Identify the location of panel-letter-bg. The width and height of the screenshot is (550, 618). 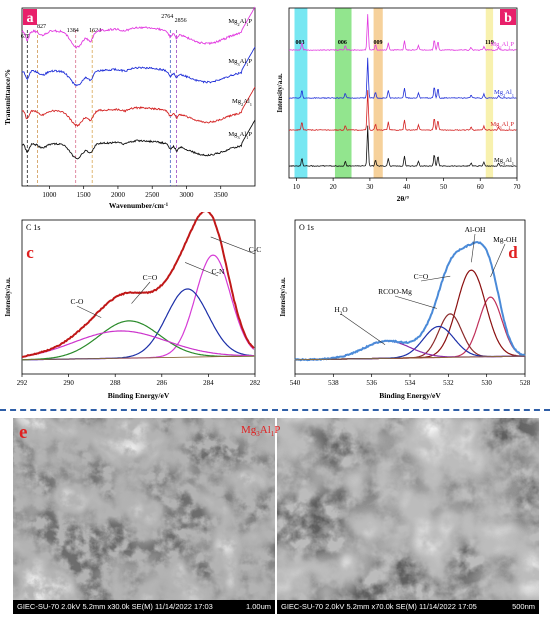
(30, 17).